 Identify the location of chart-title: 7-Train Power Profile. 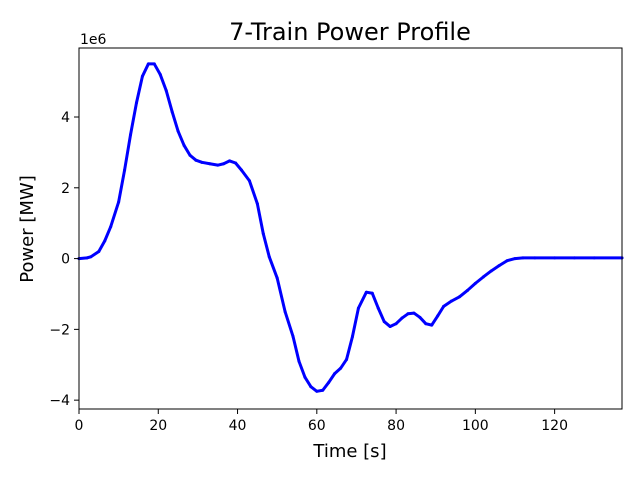
(350, 32).